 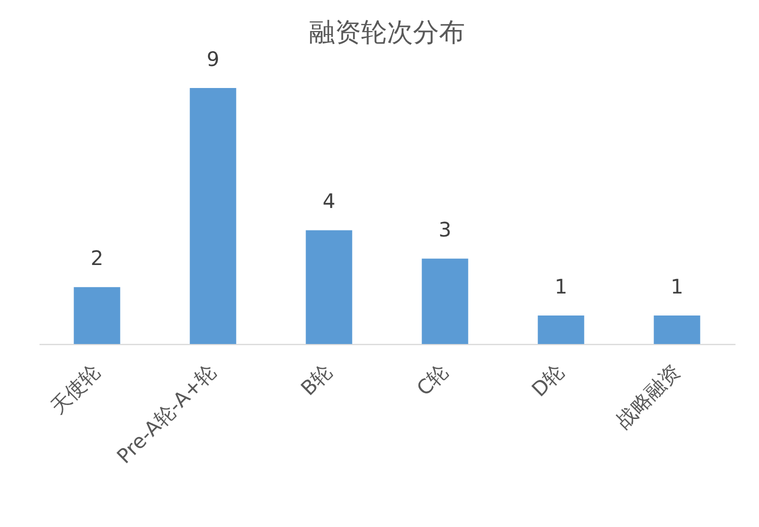 I want to click on data-label: 2, so click(x=97, y=258).